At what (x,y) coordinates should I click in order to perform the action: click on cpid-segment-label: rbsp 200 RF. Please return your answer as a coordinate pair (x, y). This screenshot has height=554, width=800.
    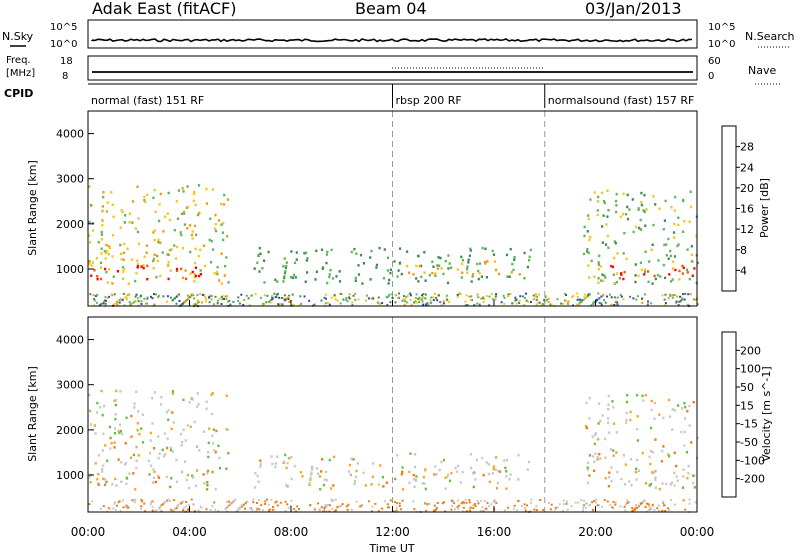
    Looking at the image, I should click on (429, 100).